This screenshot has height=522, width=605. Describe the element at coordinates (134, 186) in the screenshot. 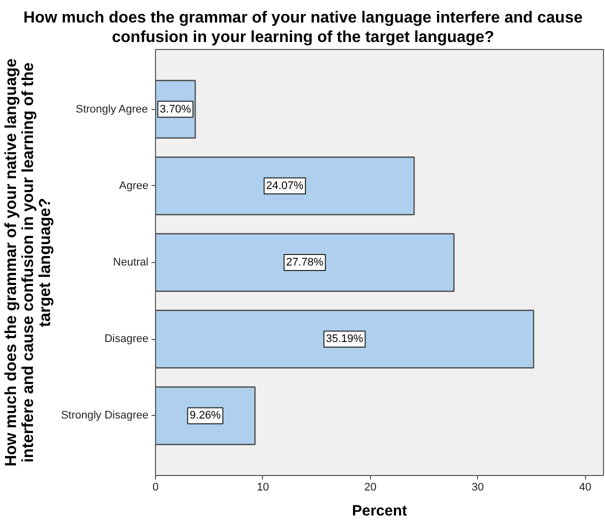

I see `y-tick-label: Agree` at that location.